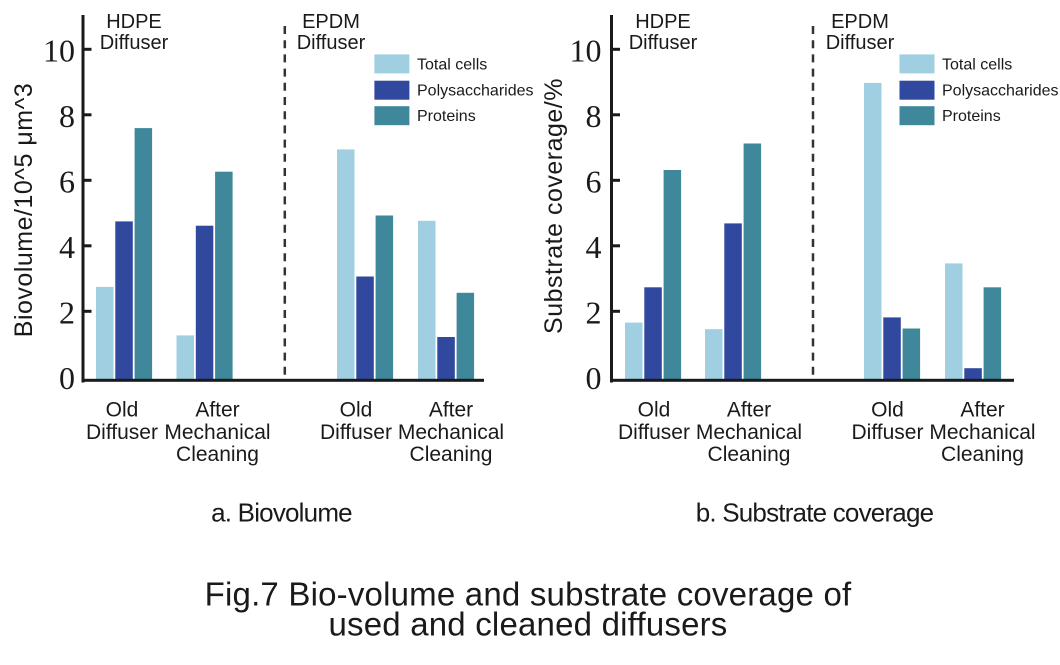  I want to click on svg-text: used and cleaned diffusers, so click(527, 624).